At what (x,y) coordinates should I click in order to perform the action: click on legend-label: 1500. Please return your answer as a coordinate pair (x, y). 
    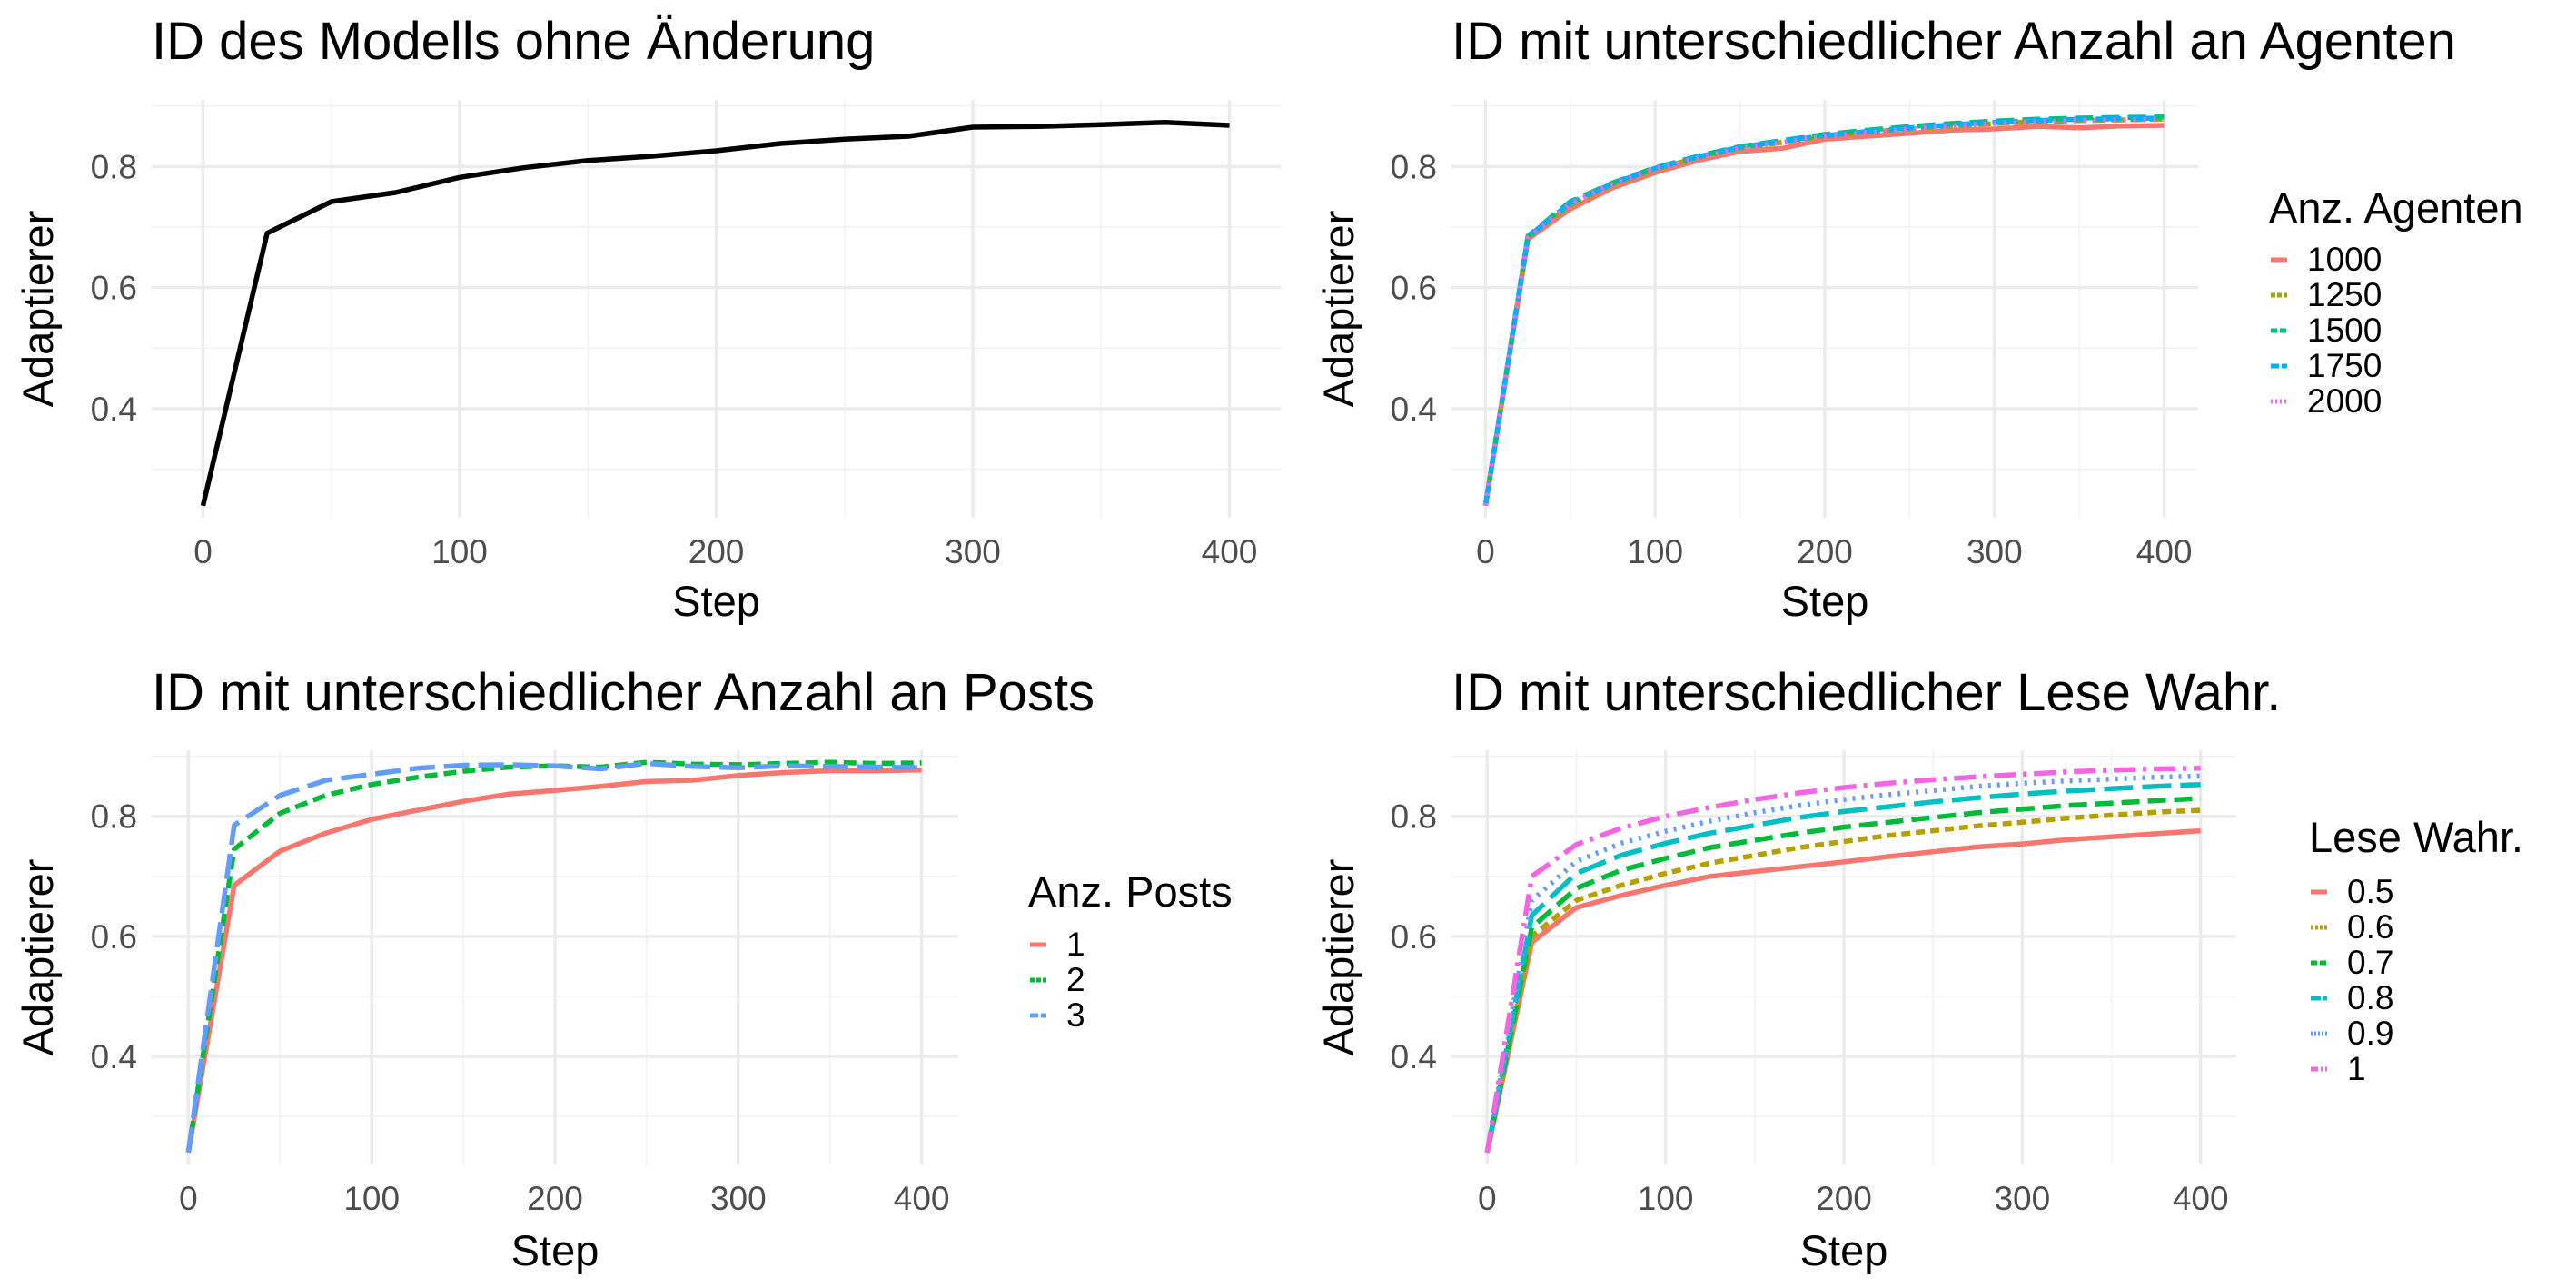
    Looking at the image, I should click on (2344, 330).